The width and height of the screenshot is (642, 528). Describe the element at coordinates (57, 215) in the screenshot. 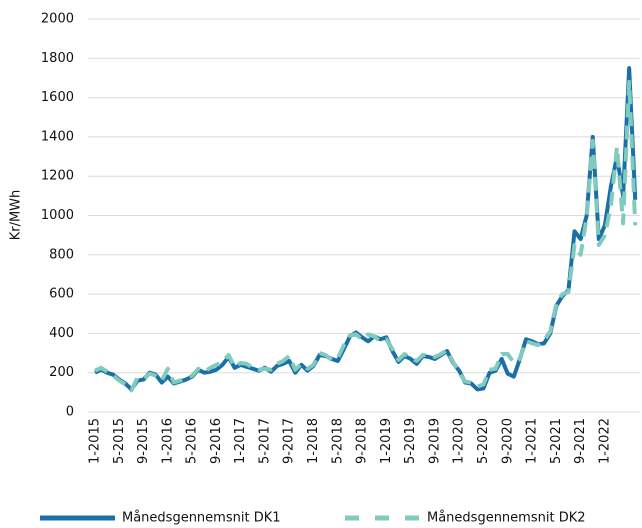

I see `y-tick-label: 1000` at that location.